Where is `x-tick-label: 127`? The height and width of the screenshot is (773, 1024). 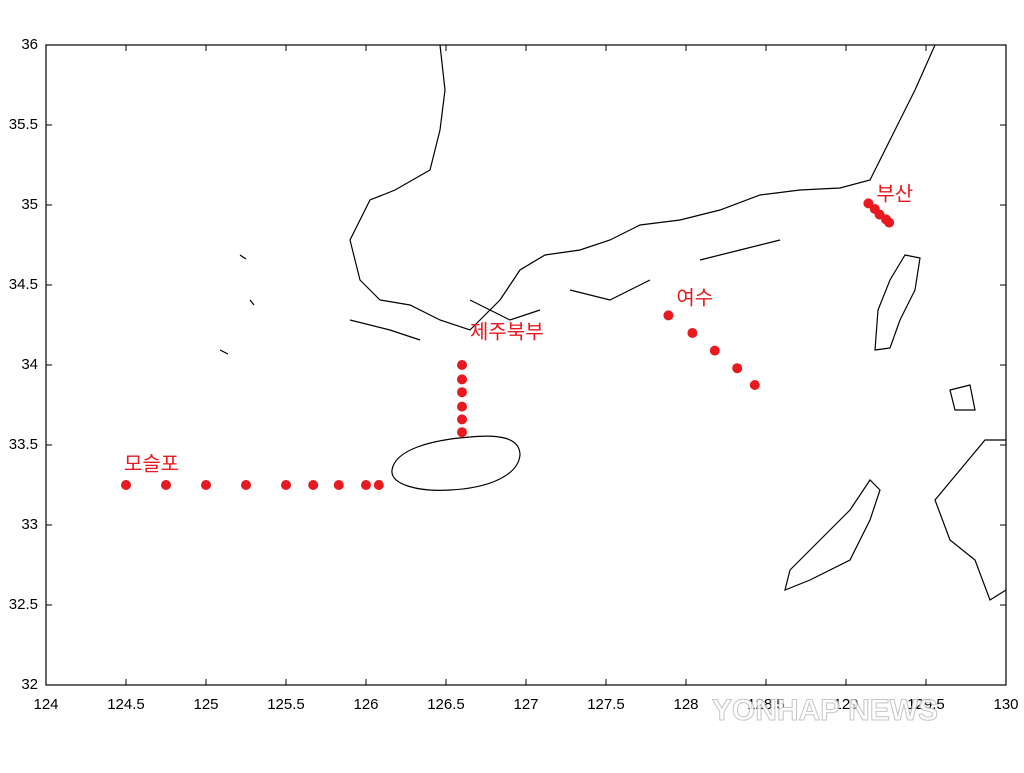
x-tick-label: 127 is located at coordinates (525, 704).